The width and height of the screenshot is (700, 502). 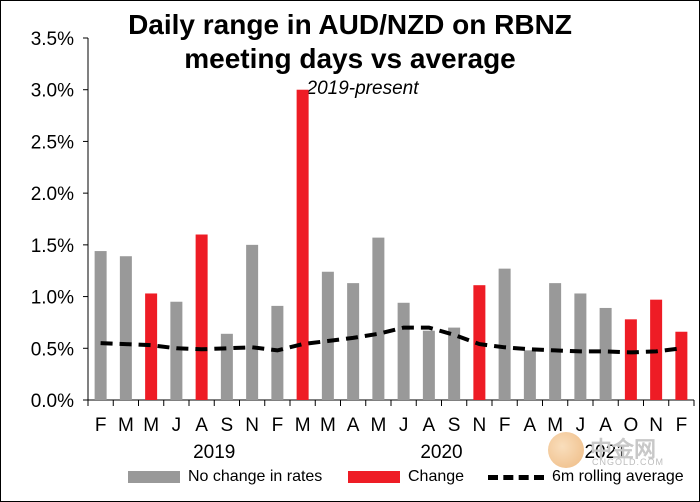 What do you see at coordinates (52, 349) in the screenshot?
I see `y-tick-label: 0.5%` at bounding box center [52, 349].